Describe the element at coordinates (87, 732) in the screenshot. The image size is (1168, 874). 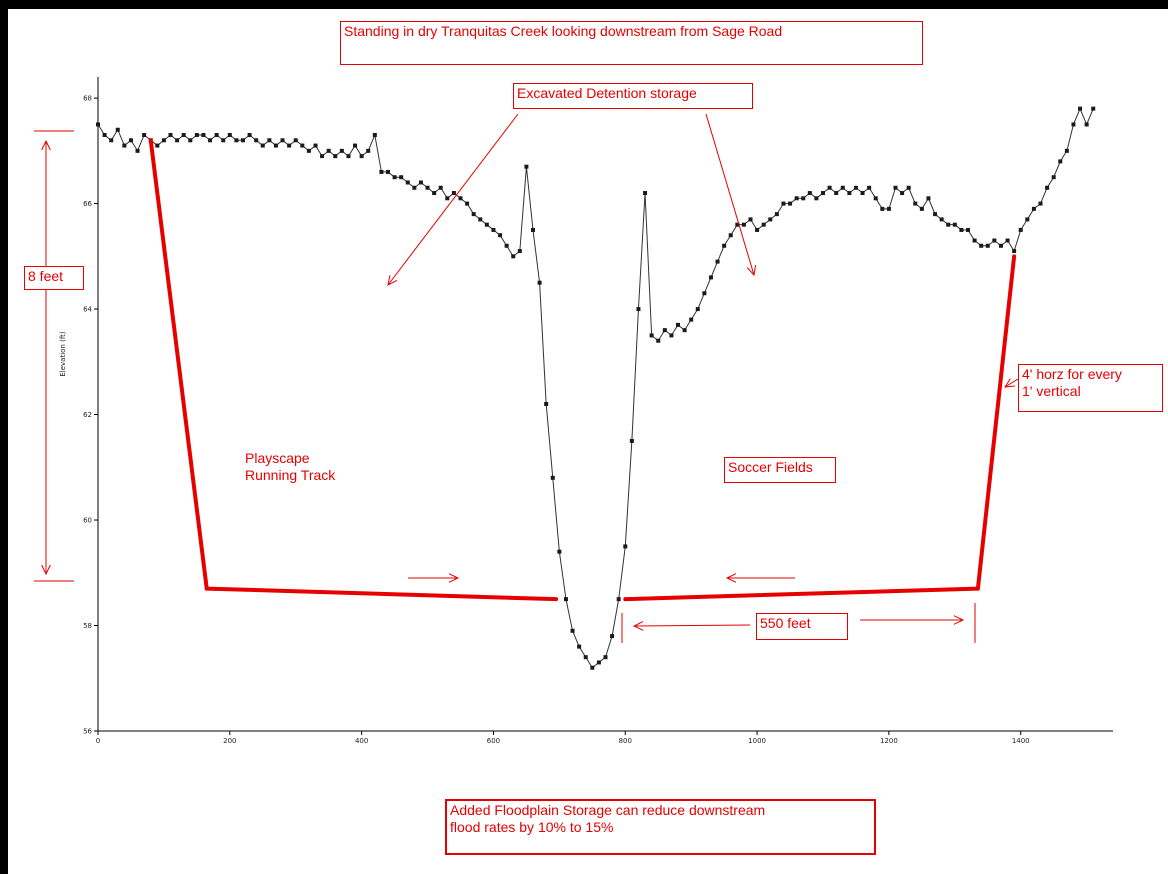
I see `y-tick-label: 56` at that location.